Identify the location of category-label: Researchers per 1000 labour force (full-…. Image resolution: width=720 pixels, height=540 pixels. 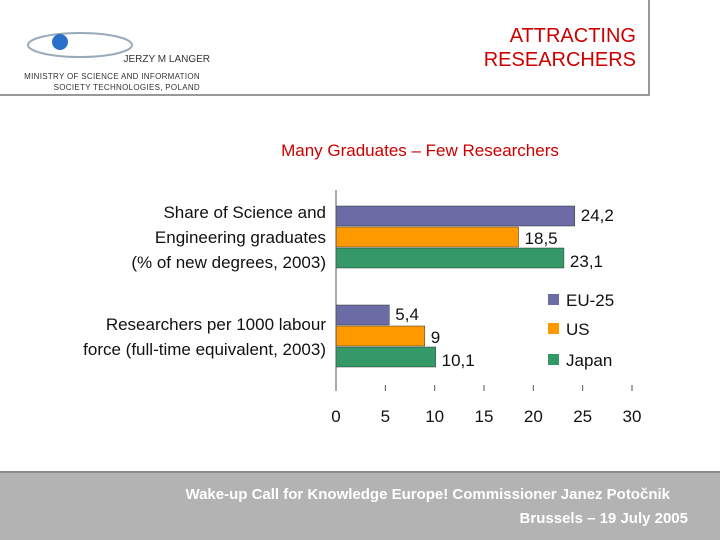
(204, 336).